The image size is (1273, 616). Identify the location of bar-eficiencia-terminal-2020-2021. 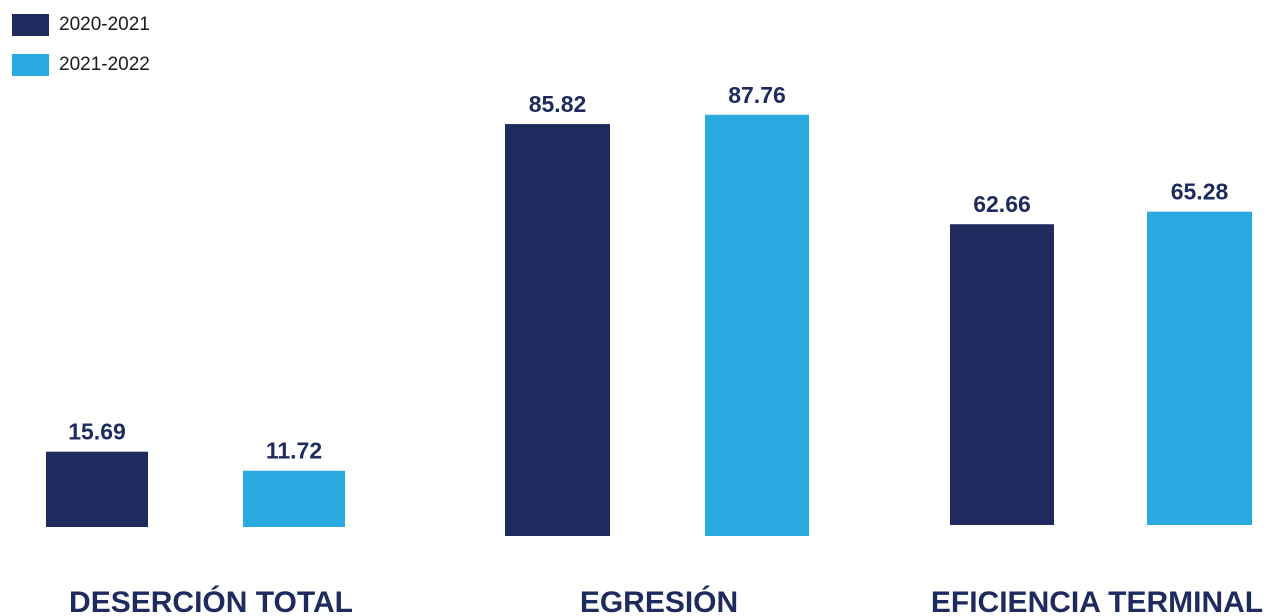
(1002, 374).